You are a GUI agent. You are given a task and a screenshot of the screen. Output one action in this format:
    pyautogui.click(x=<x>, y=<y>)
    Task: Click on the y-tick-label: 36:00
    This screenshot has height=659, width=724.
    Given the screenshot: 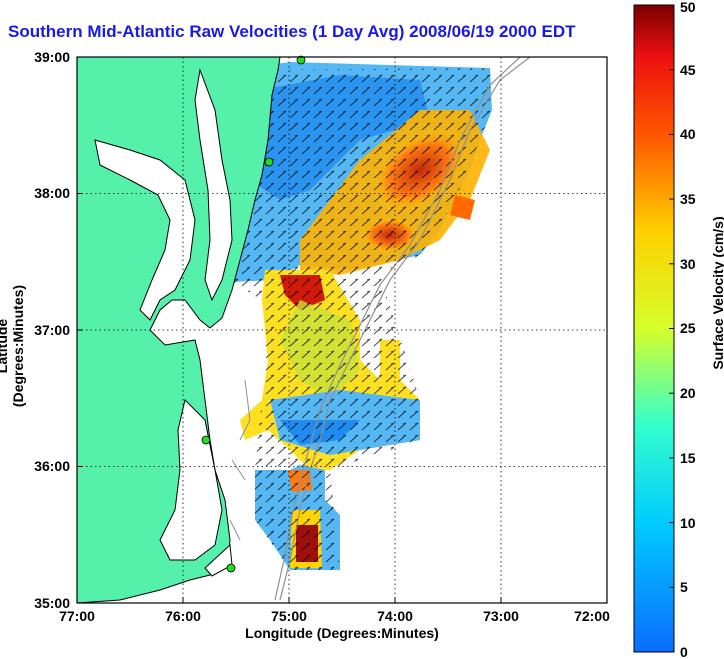 What is the action you would take?
    pyautogui.click(x=52, y=466)
    